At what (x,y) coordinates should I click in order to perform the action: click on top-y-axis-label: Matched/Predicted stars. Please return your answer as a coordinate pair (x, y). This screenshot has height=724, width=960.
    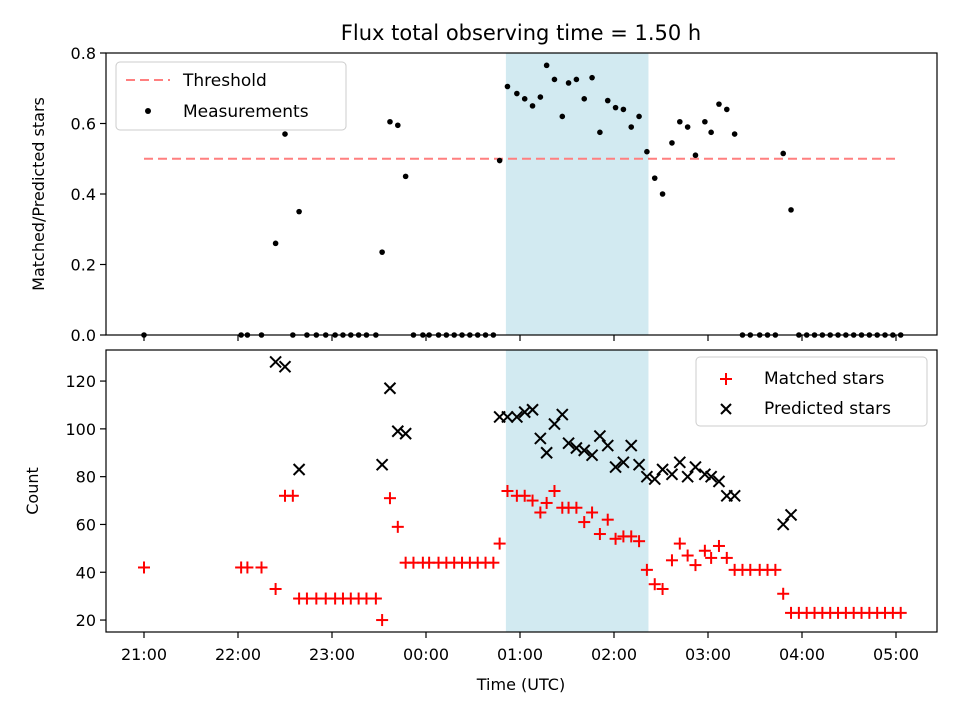
    Looking at the image, I should click on (38, 194).